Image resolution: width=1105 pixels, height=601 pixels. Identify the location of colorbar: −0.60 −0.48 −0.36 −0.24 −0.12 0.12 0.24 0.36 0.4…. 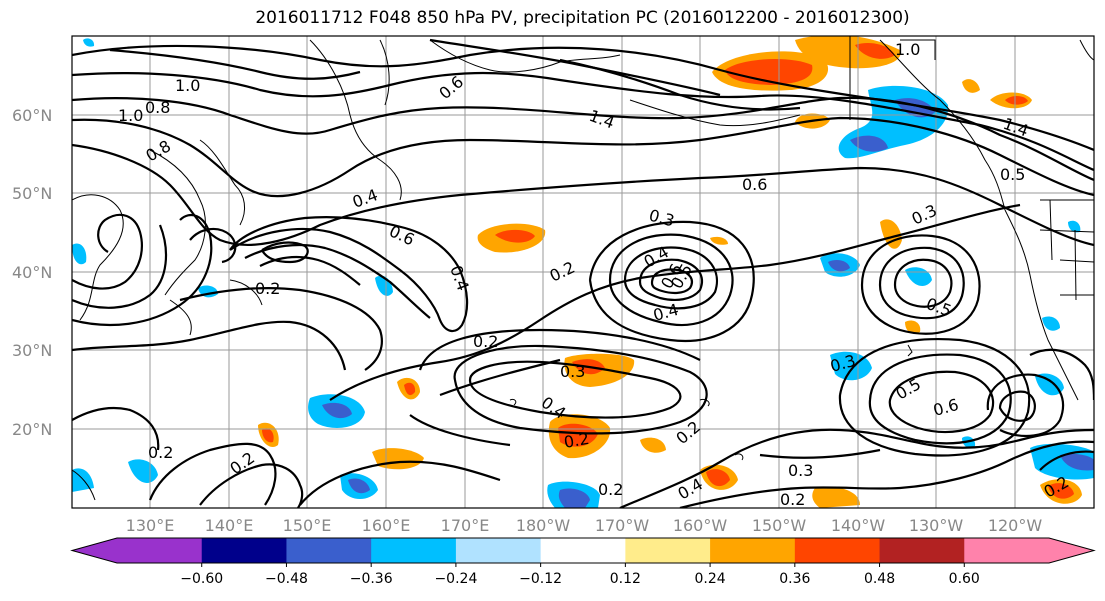
(583, 562).